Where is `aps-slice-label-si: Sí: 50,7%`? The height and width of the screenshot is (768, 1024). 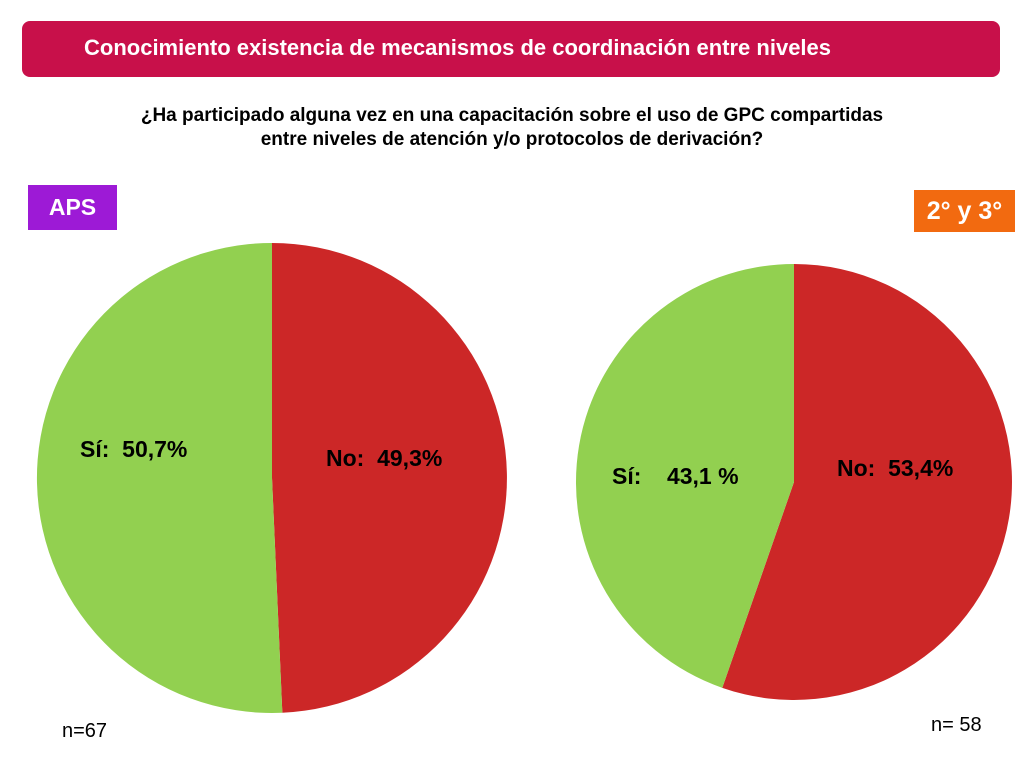 aps-slice-label-si: Sí: 50,7% is located at coordinates (133, 449).